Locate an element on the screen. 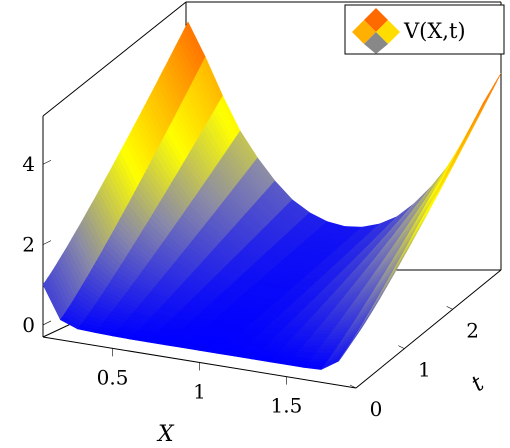  x-tick-label: 0.5 is located at coordinates (113, 377).